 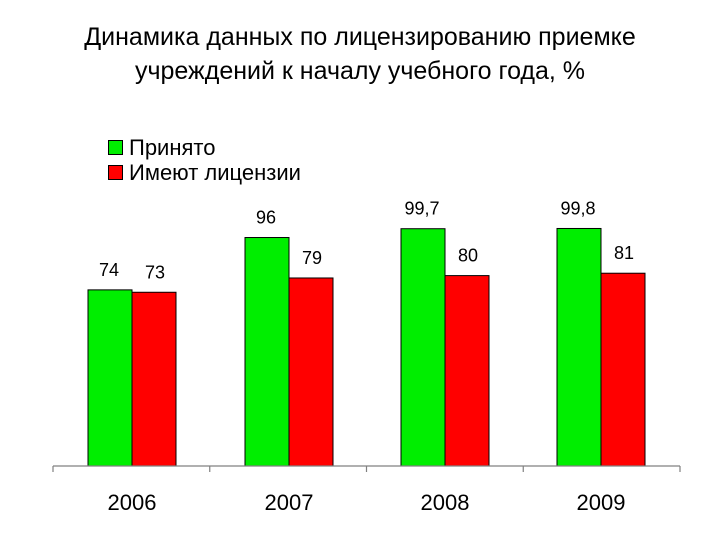 What do you see at coordinates (289, 502) in the screenshot?
I see `x-tick-label-2007: 2007` at bounding box center [289, 502].